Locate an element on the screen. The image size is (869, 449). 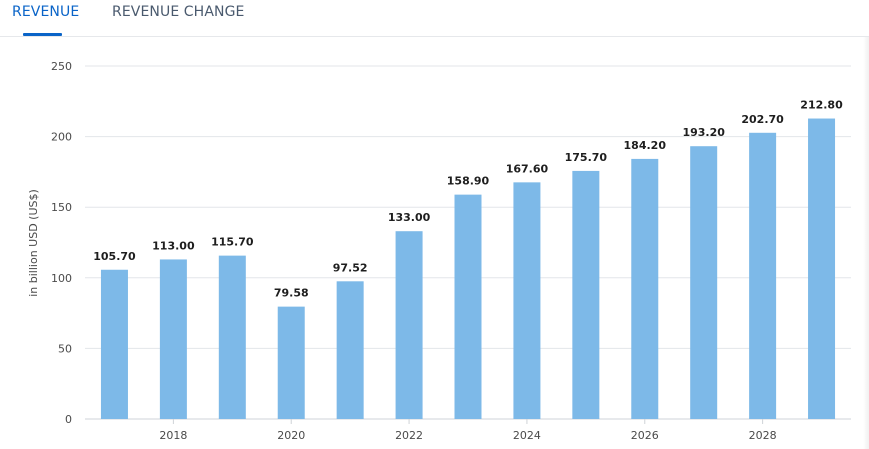
value-label: 133.00 is located at coordinates (409, 217).